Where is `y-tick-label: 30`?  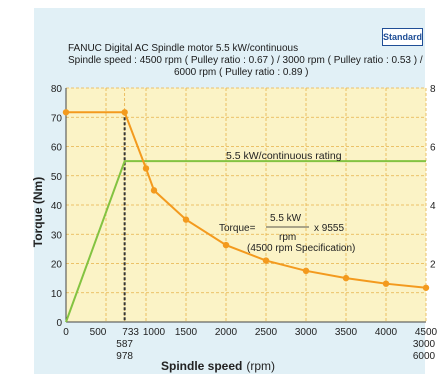 y-tick-label: 30 is located at coordinates (57, 235).